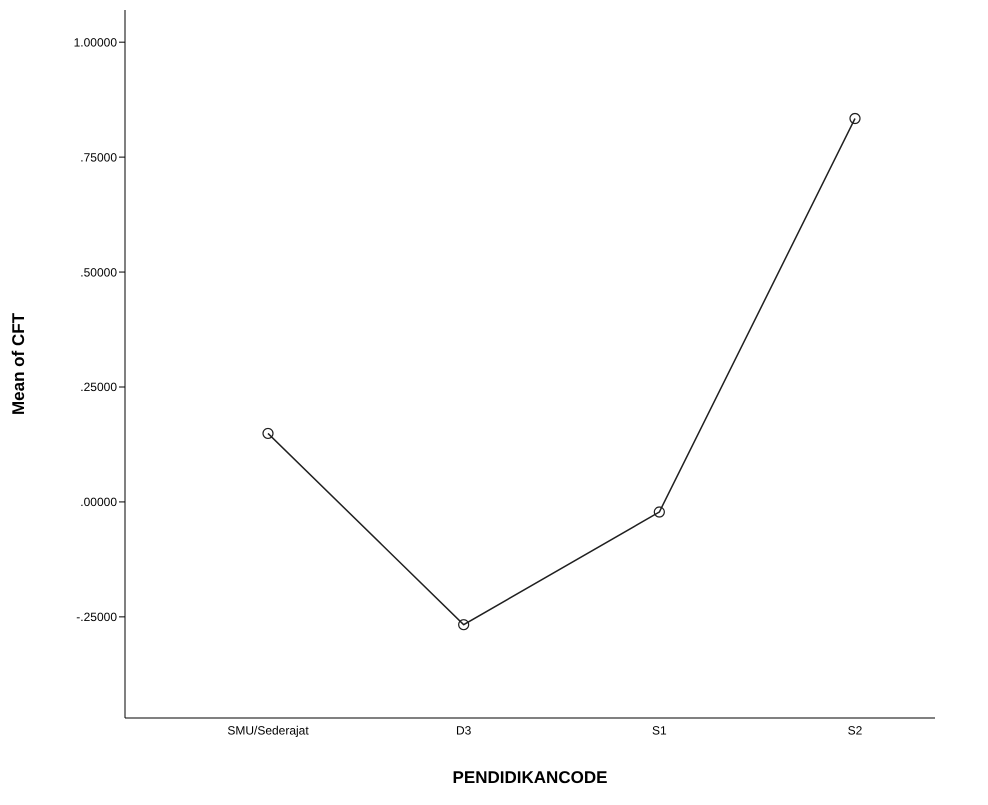 Image resolution: width=988 pixels, height=805 pixels. What do you see at coordinates (659, 731) in the screenshot?
I see `x-tick-label: S1` at bounding box center [659, 731].